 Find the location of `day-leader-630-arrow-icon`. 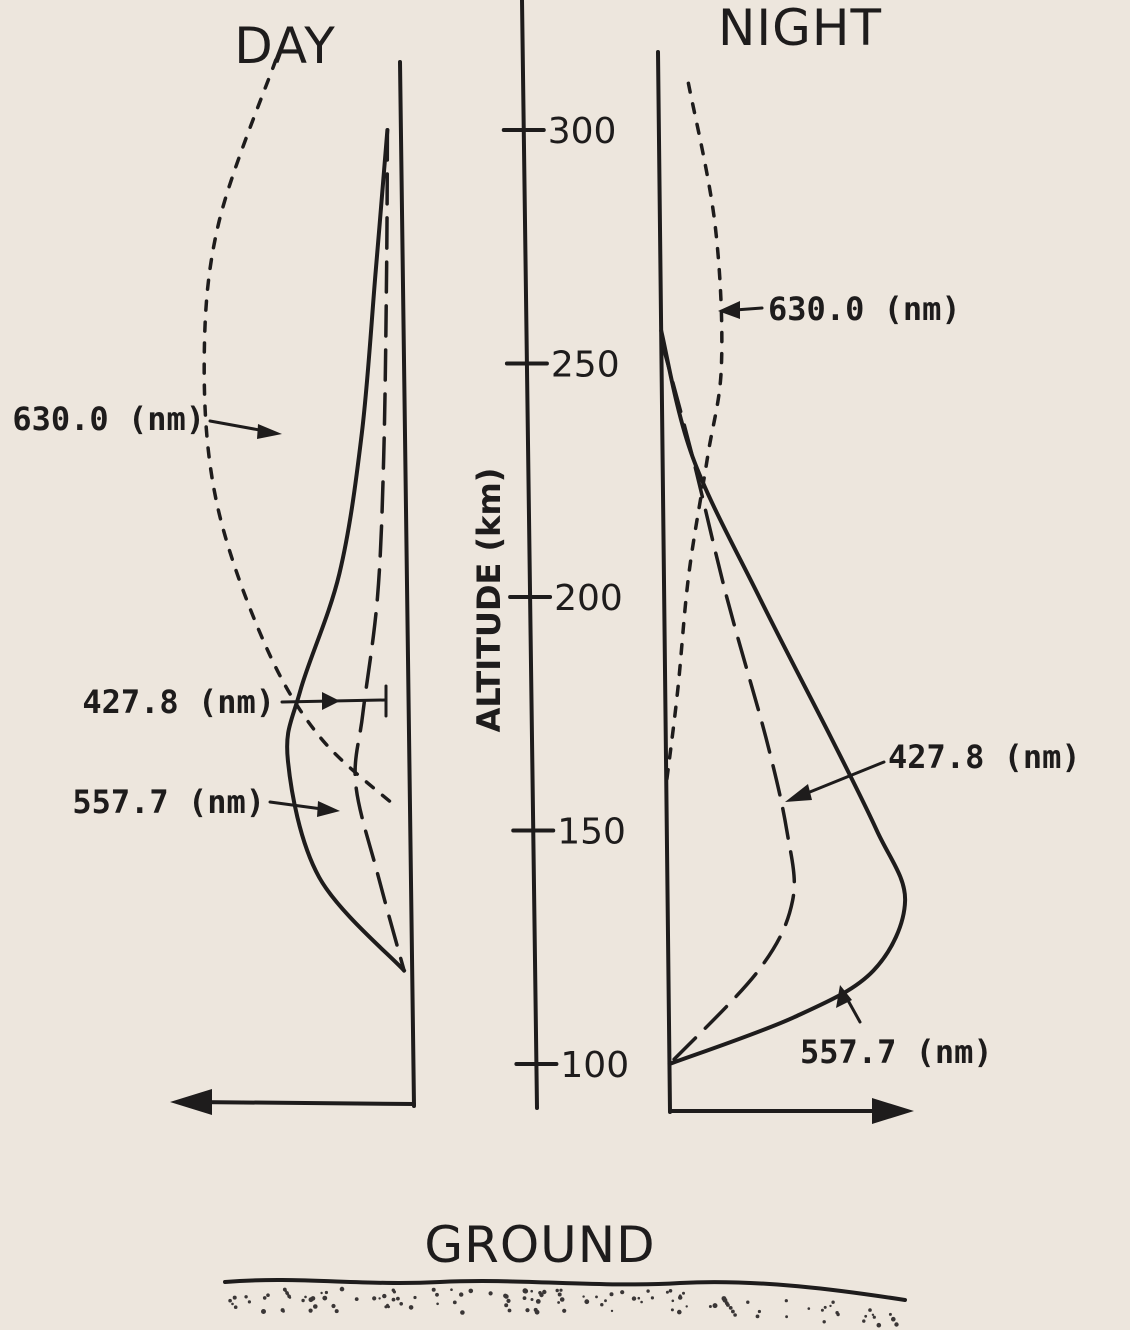

day-leader-630-arrow-icon is located at coordinates (269, 431).